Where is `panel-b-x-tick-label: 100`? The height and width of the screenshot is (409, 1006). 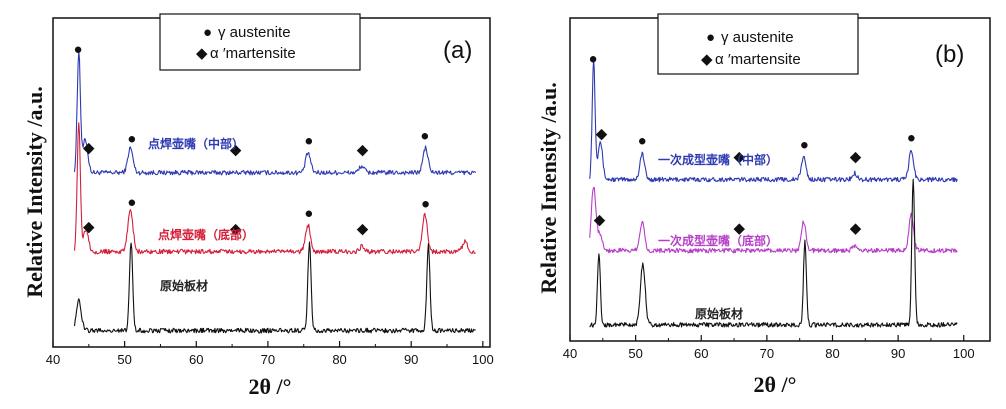 panel-b-x-tick-label: 100 is located at coordinates (964, 353).